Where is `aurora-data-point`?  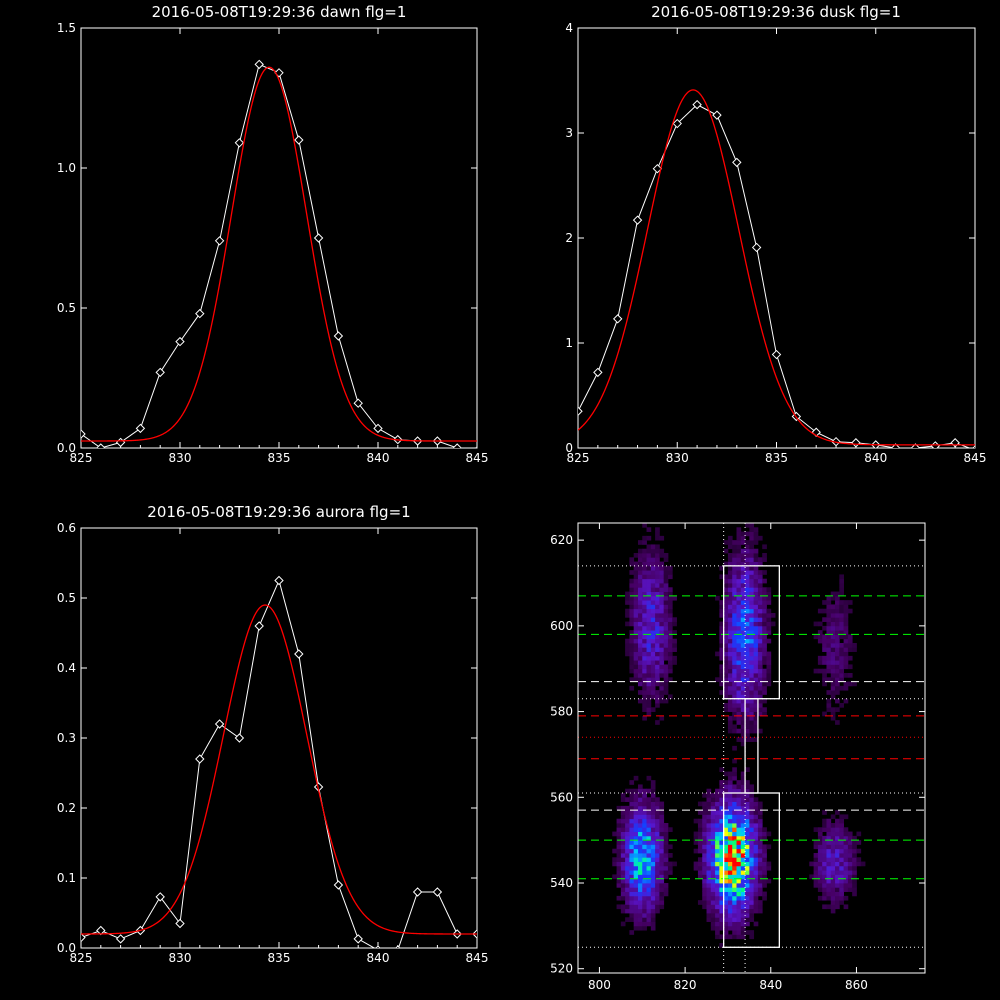 aurora-data-point is located at coordinates (279, 580).